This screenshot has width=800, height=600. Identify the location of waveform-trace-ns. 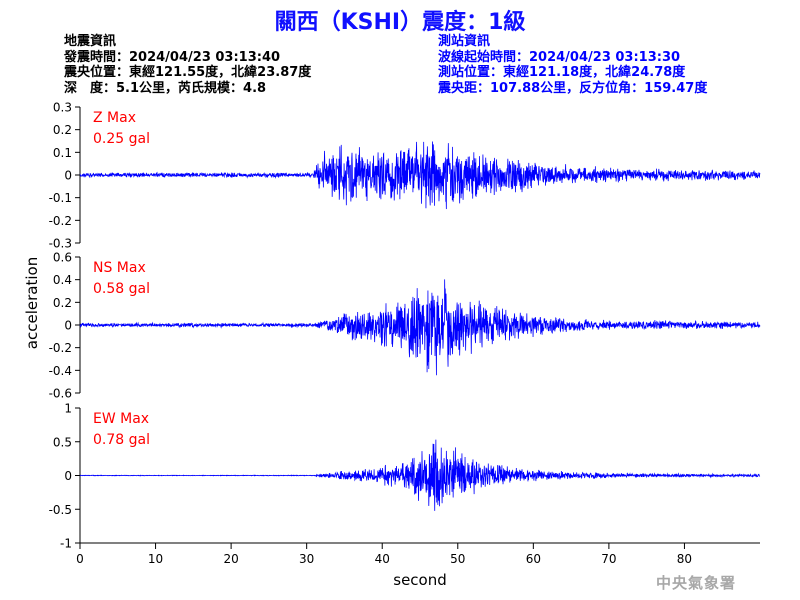
(420, 327).